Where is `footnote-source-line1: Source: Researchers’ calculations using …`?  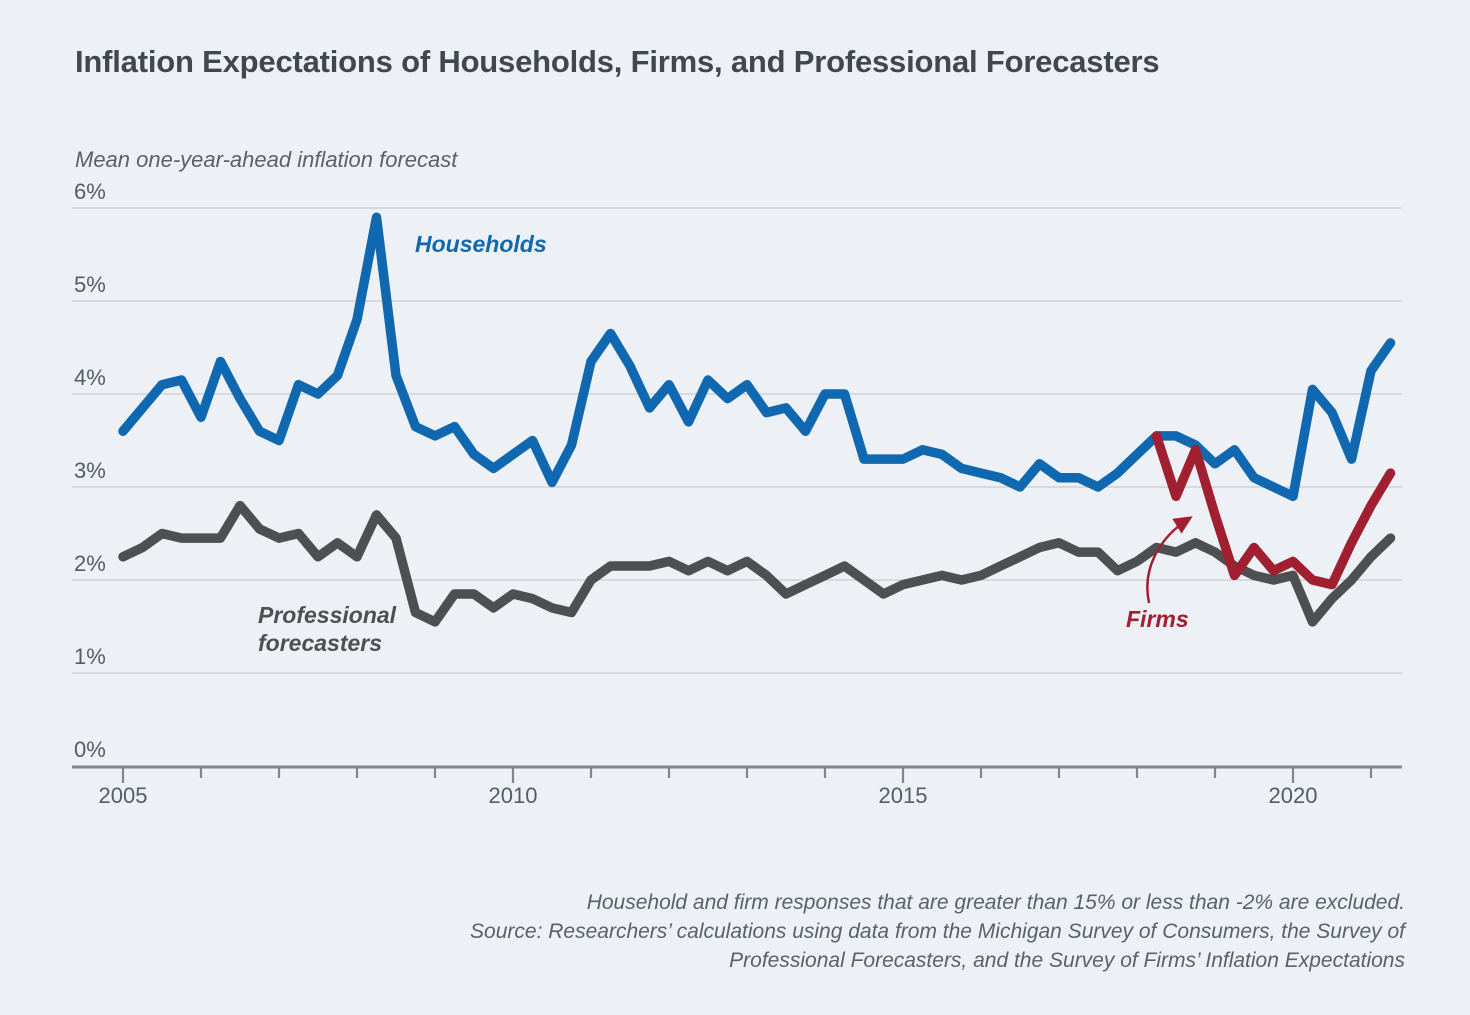 footnote-source-line1: Source: Researchers’ calculations using … is located at coordinates (937, 931).